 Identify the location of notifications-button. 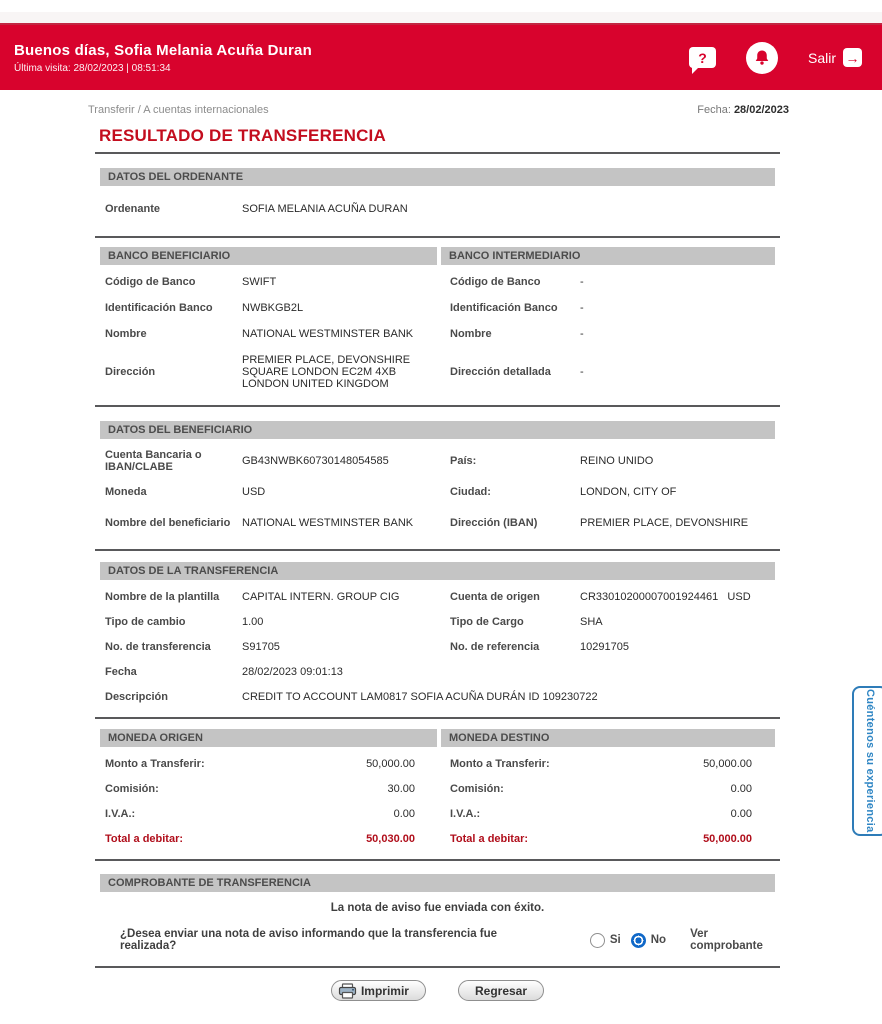
(761, 57).